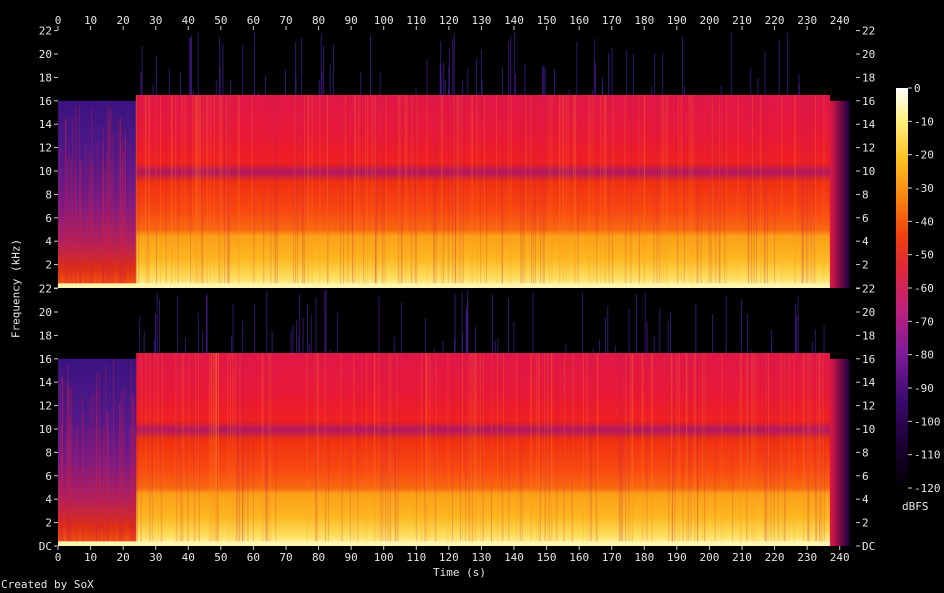  Describe the element at coordinates (924, 321) in the screenshot. I see `colorbar-tick-label: -70` at that location.